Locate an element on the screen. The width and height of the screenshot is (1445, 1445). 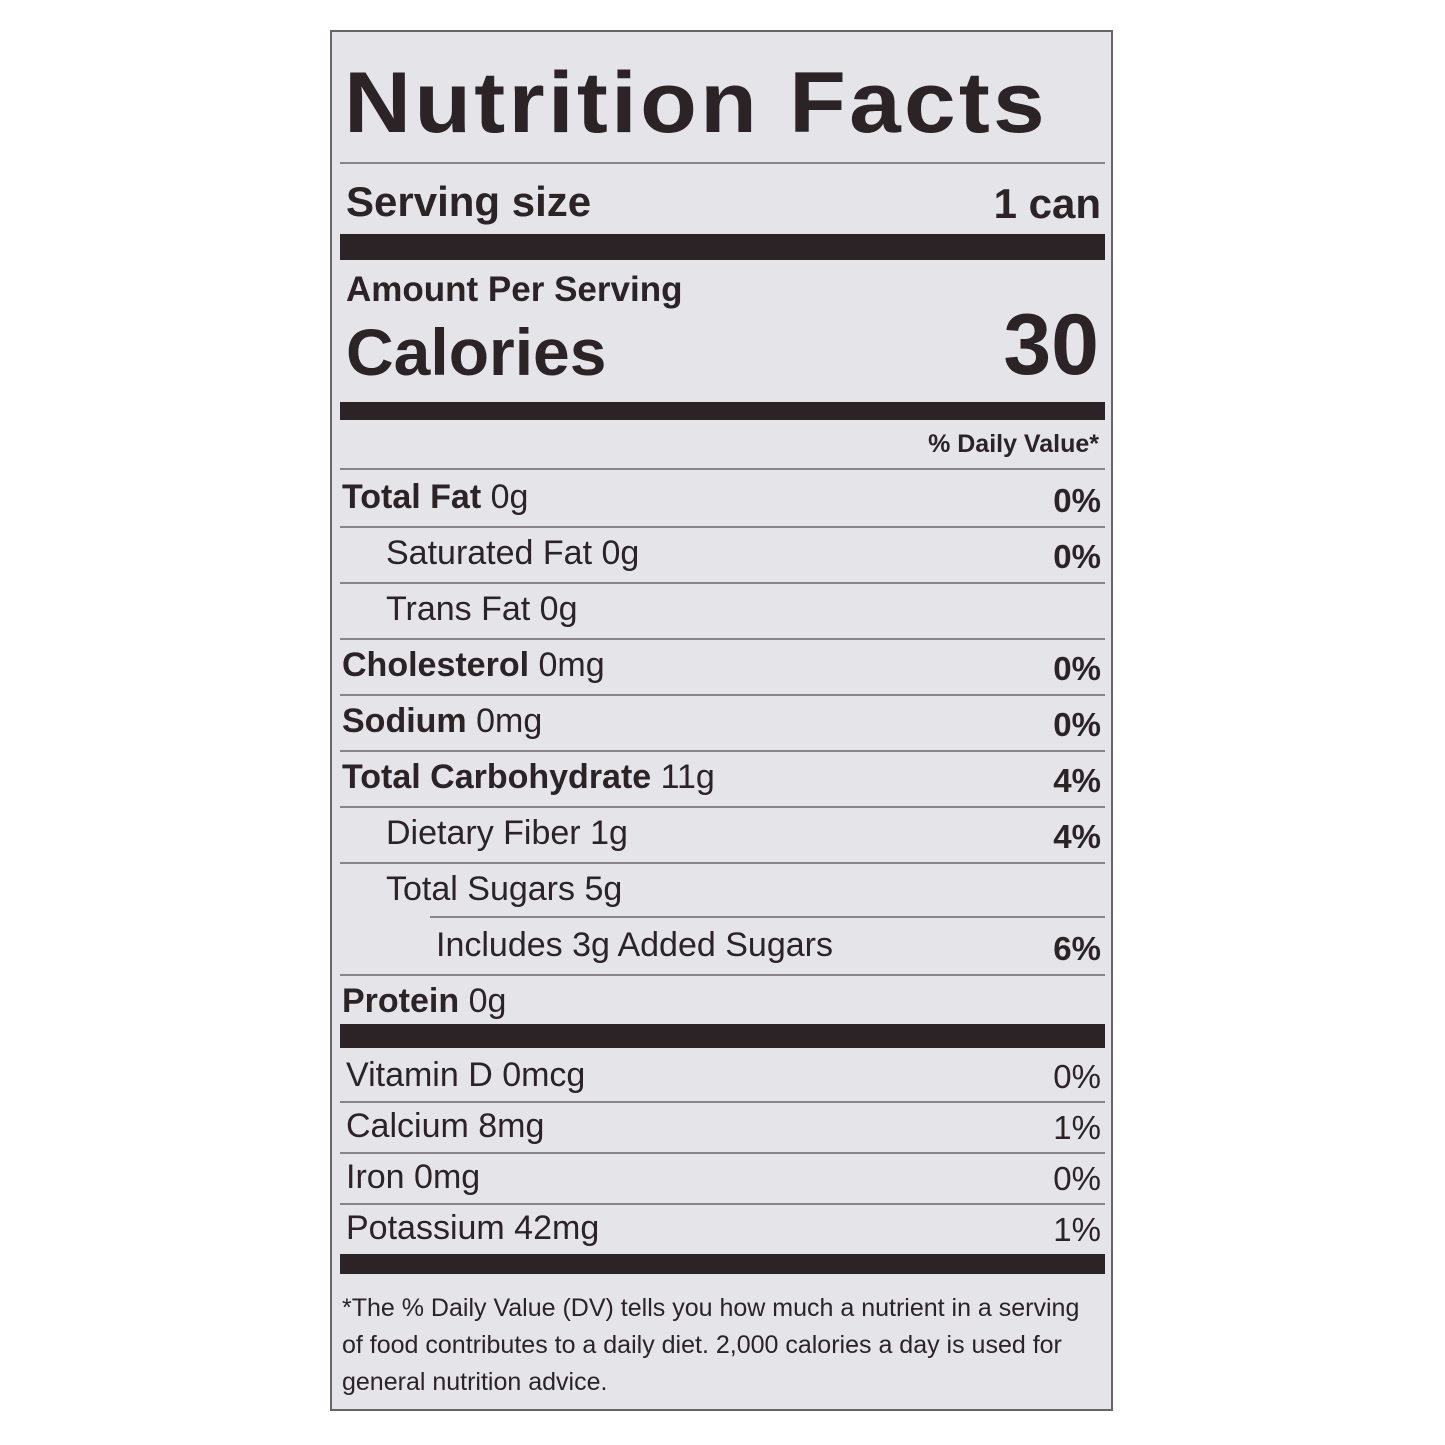
nutrient-label: Includes 3g Added Sugars is located at coordinates (634, 945).